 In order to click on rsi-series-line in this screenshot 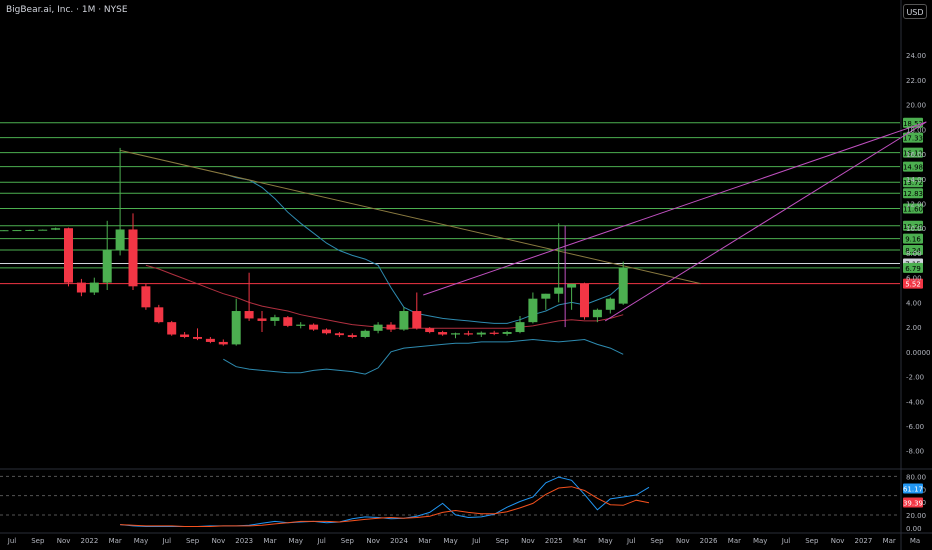, I will do `click(385, 506)`.